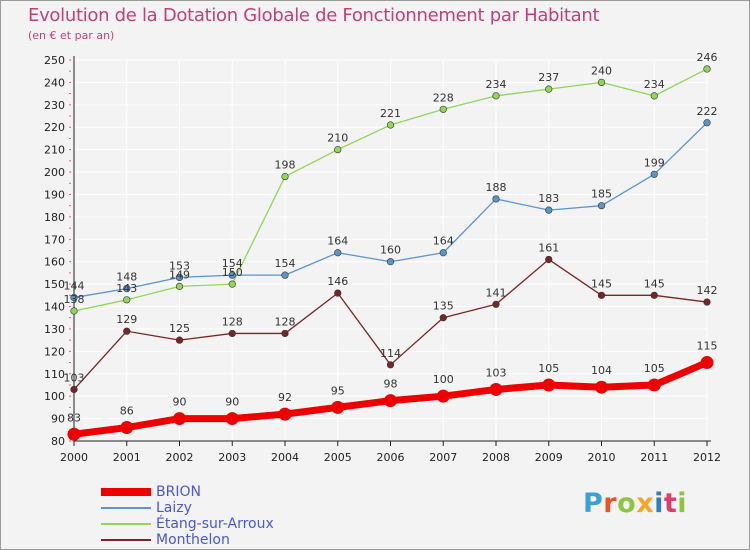 Image resolution: width=750 pixels, height=550 pixels. What do you see at coordinates (74, 457) in the screenshot?
I see `x-tick-label: 2000` at bounding box center [74, 457].